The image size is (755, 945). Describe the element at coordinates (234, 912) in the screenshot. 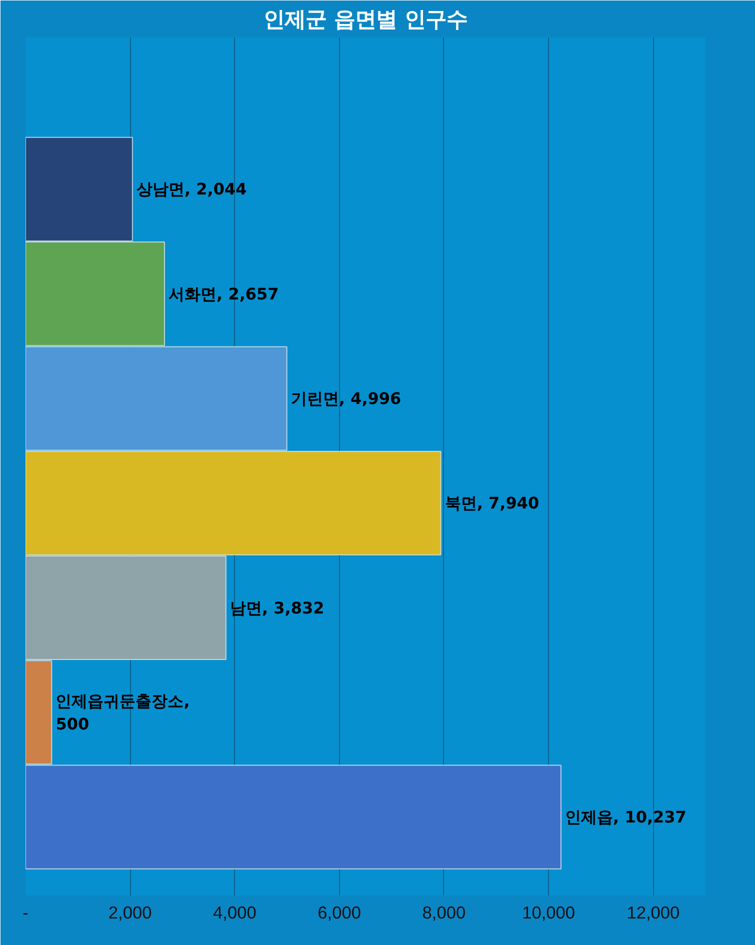

I see `x-tick-label: 4,000` at that location.